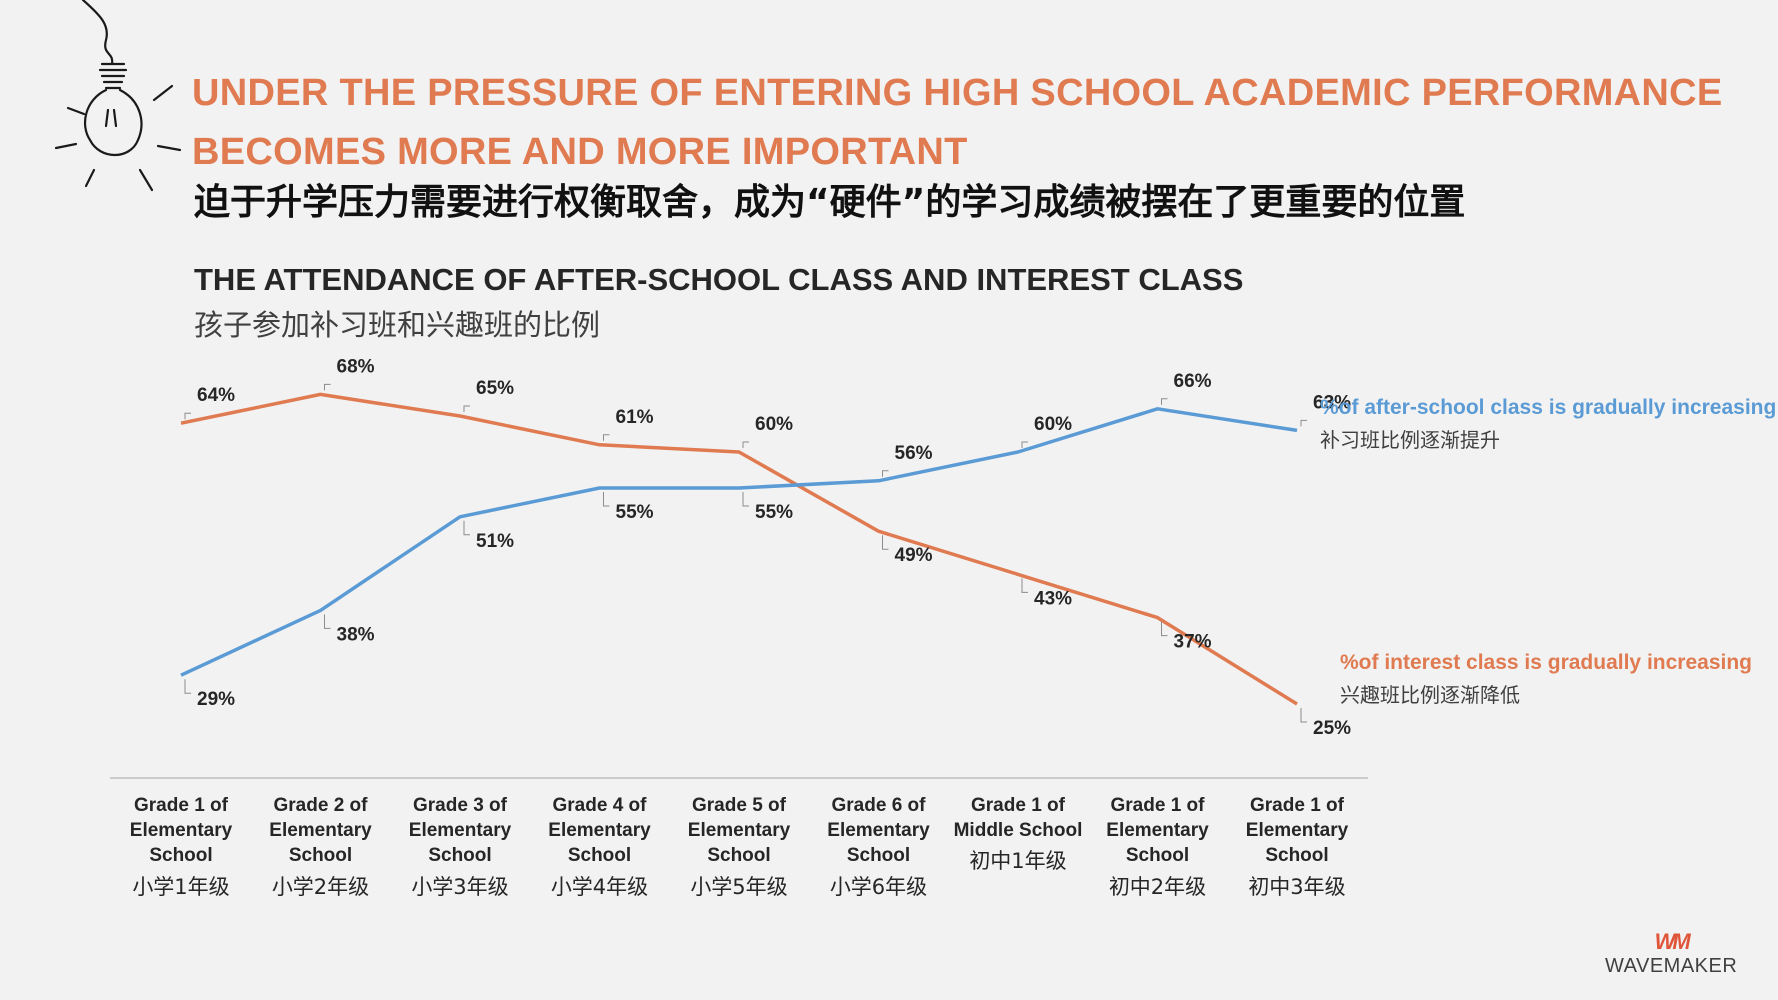 The height and width of the screenshot is (1000, 1778). What do you see at coordinates (739, 805) in the screenshot?
I see `x-tick-label: Grade 5 of` at bounding box center [739, 805].